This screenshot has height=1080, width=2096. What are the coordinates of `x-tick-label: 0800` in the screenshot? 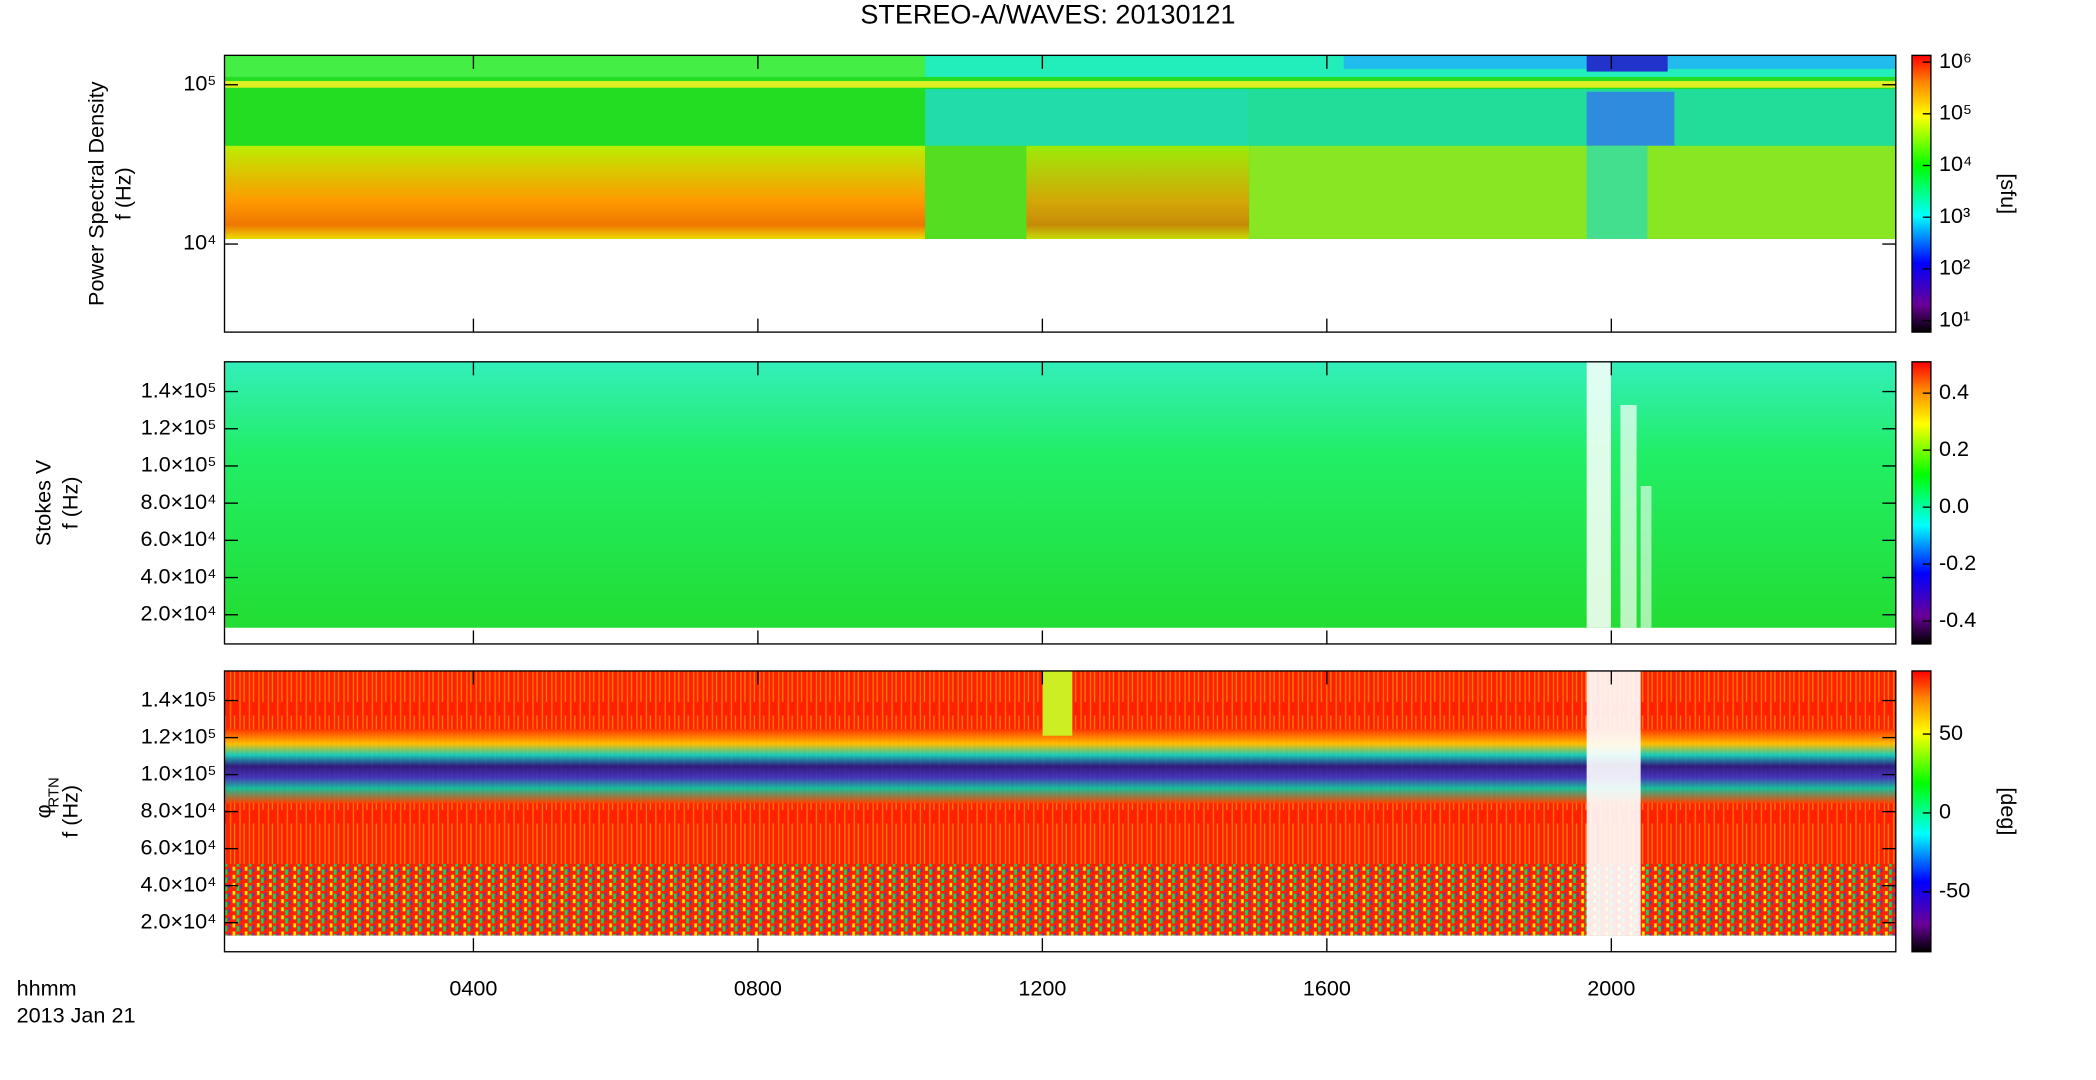 It's located at (758, 987).